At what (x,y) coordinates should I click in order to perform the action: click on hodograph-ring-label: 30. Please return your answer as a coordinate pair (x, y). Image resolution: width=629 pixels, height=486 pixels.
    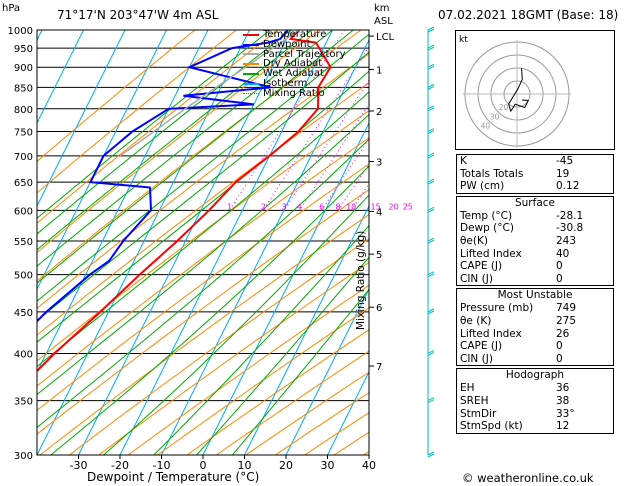
    Looking at the image, I should click on (495, 116).